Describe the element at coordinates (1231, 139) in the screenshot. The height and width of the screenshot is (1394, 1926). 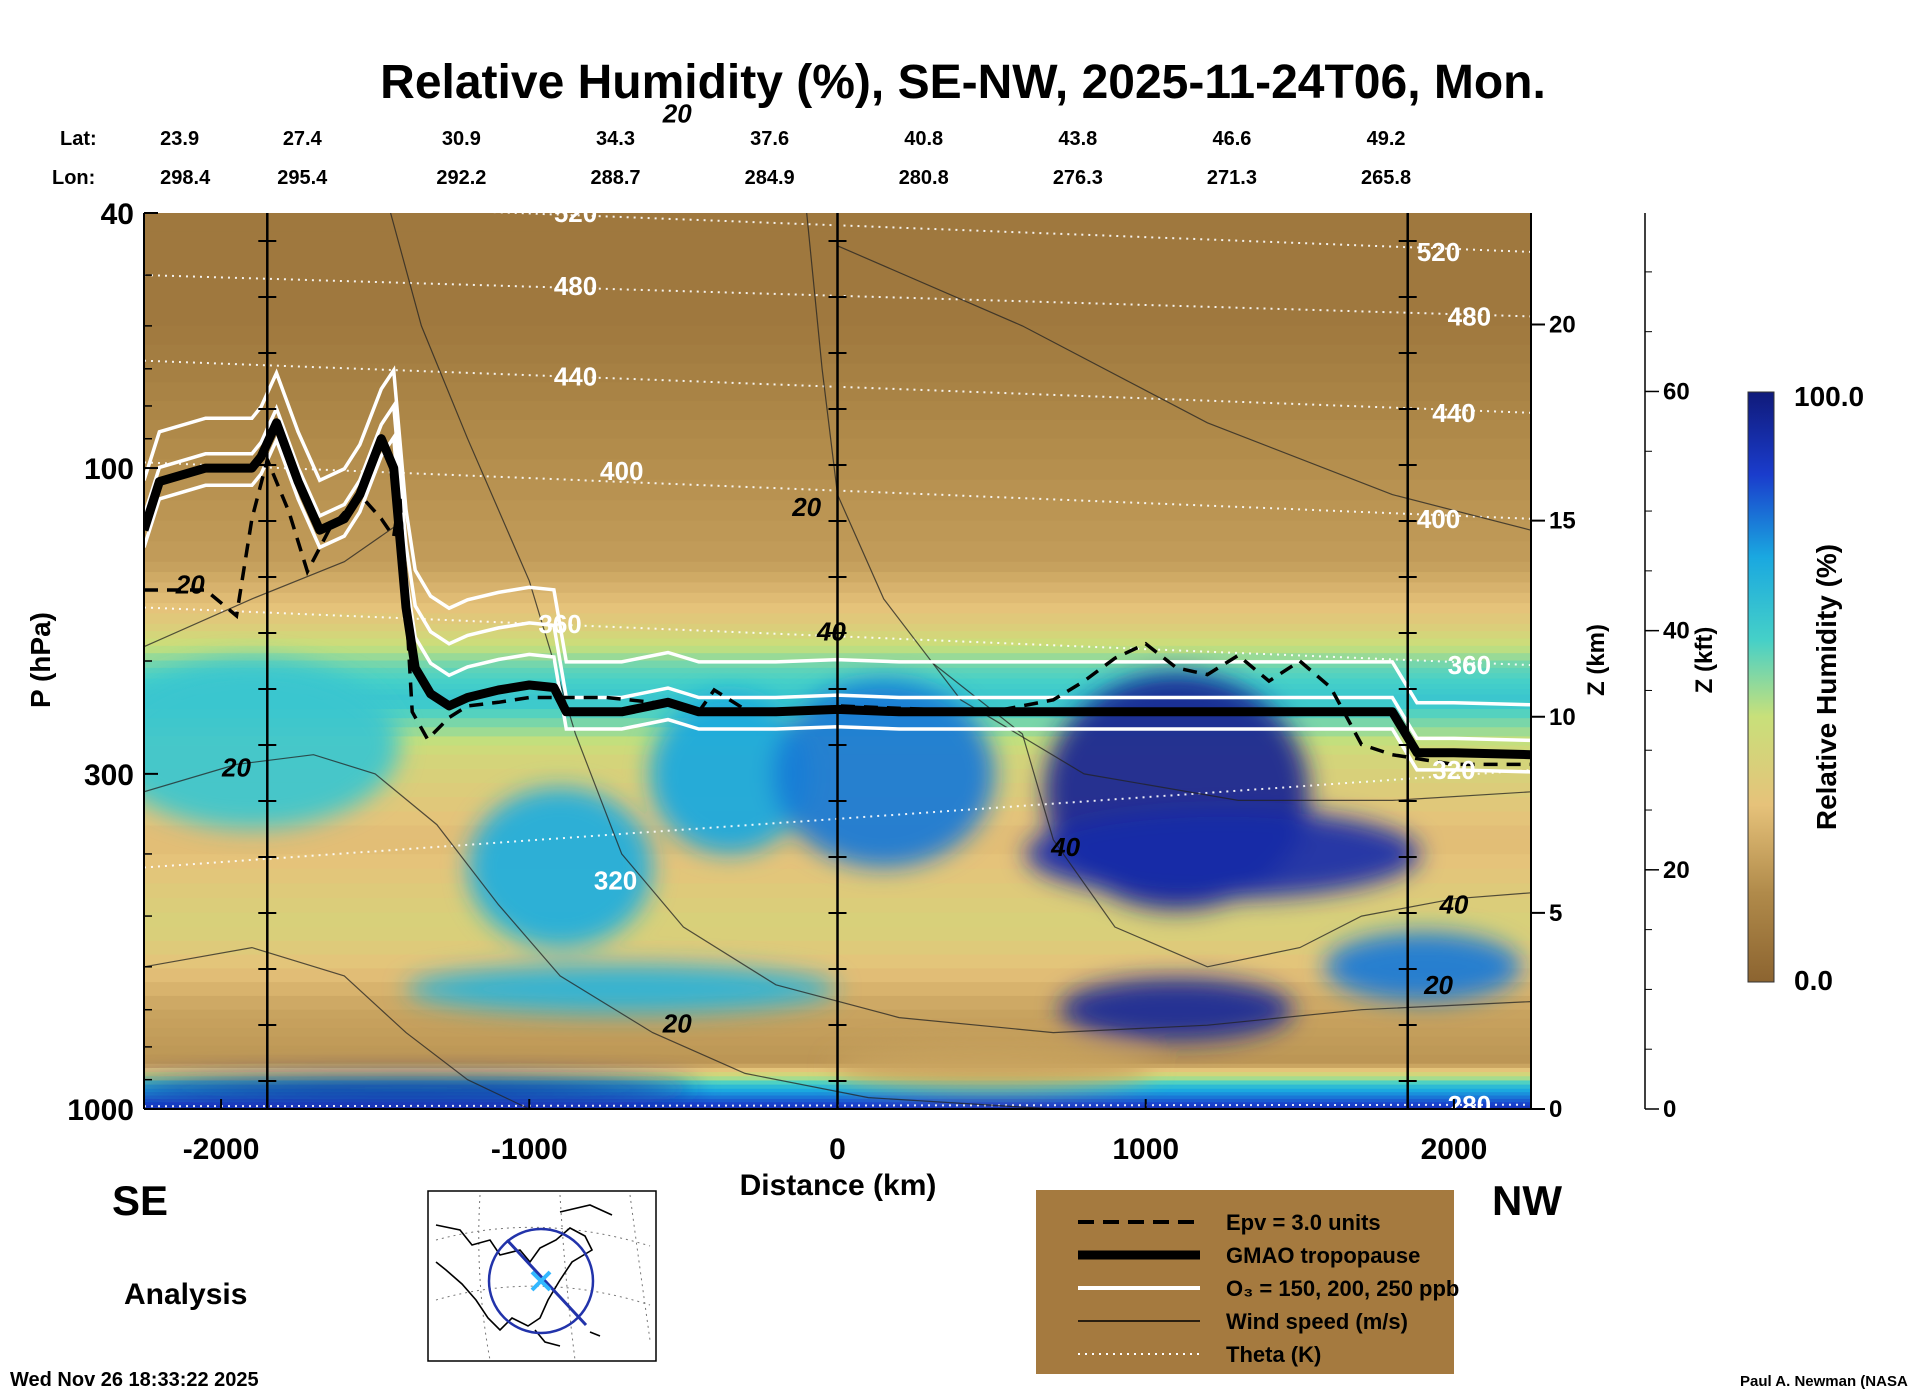
I see `lat-value: 46.6` at that location.